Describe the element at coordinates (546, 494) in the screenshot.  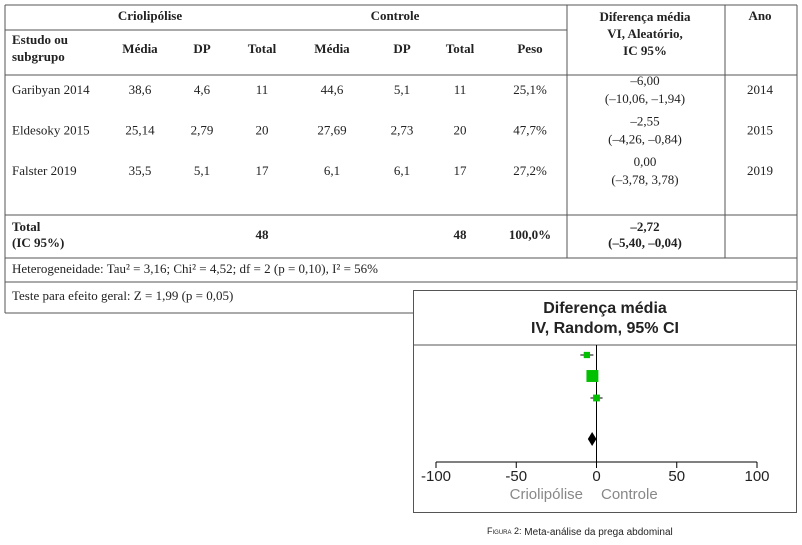
I see `x-label: Criolipólise` at that location.